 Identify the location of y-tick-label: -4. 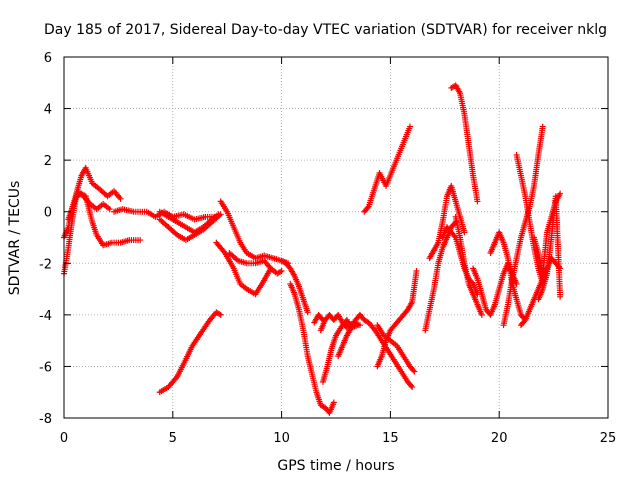
(45, 316).